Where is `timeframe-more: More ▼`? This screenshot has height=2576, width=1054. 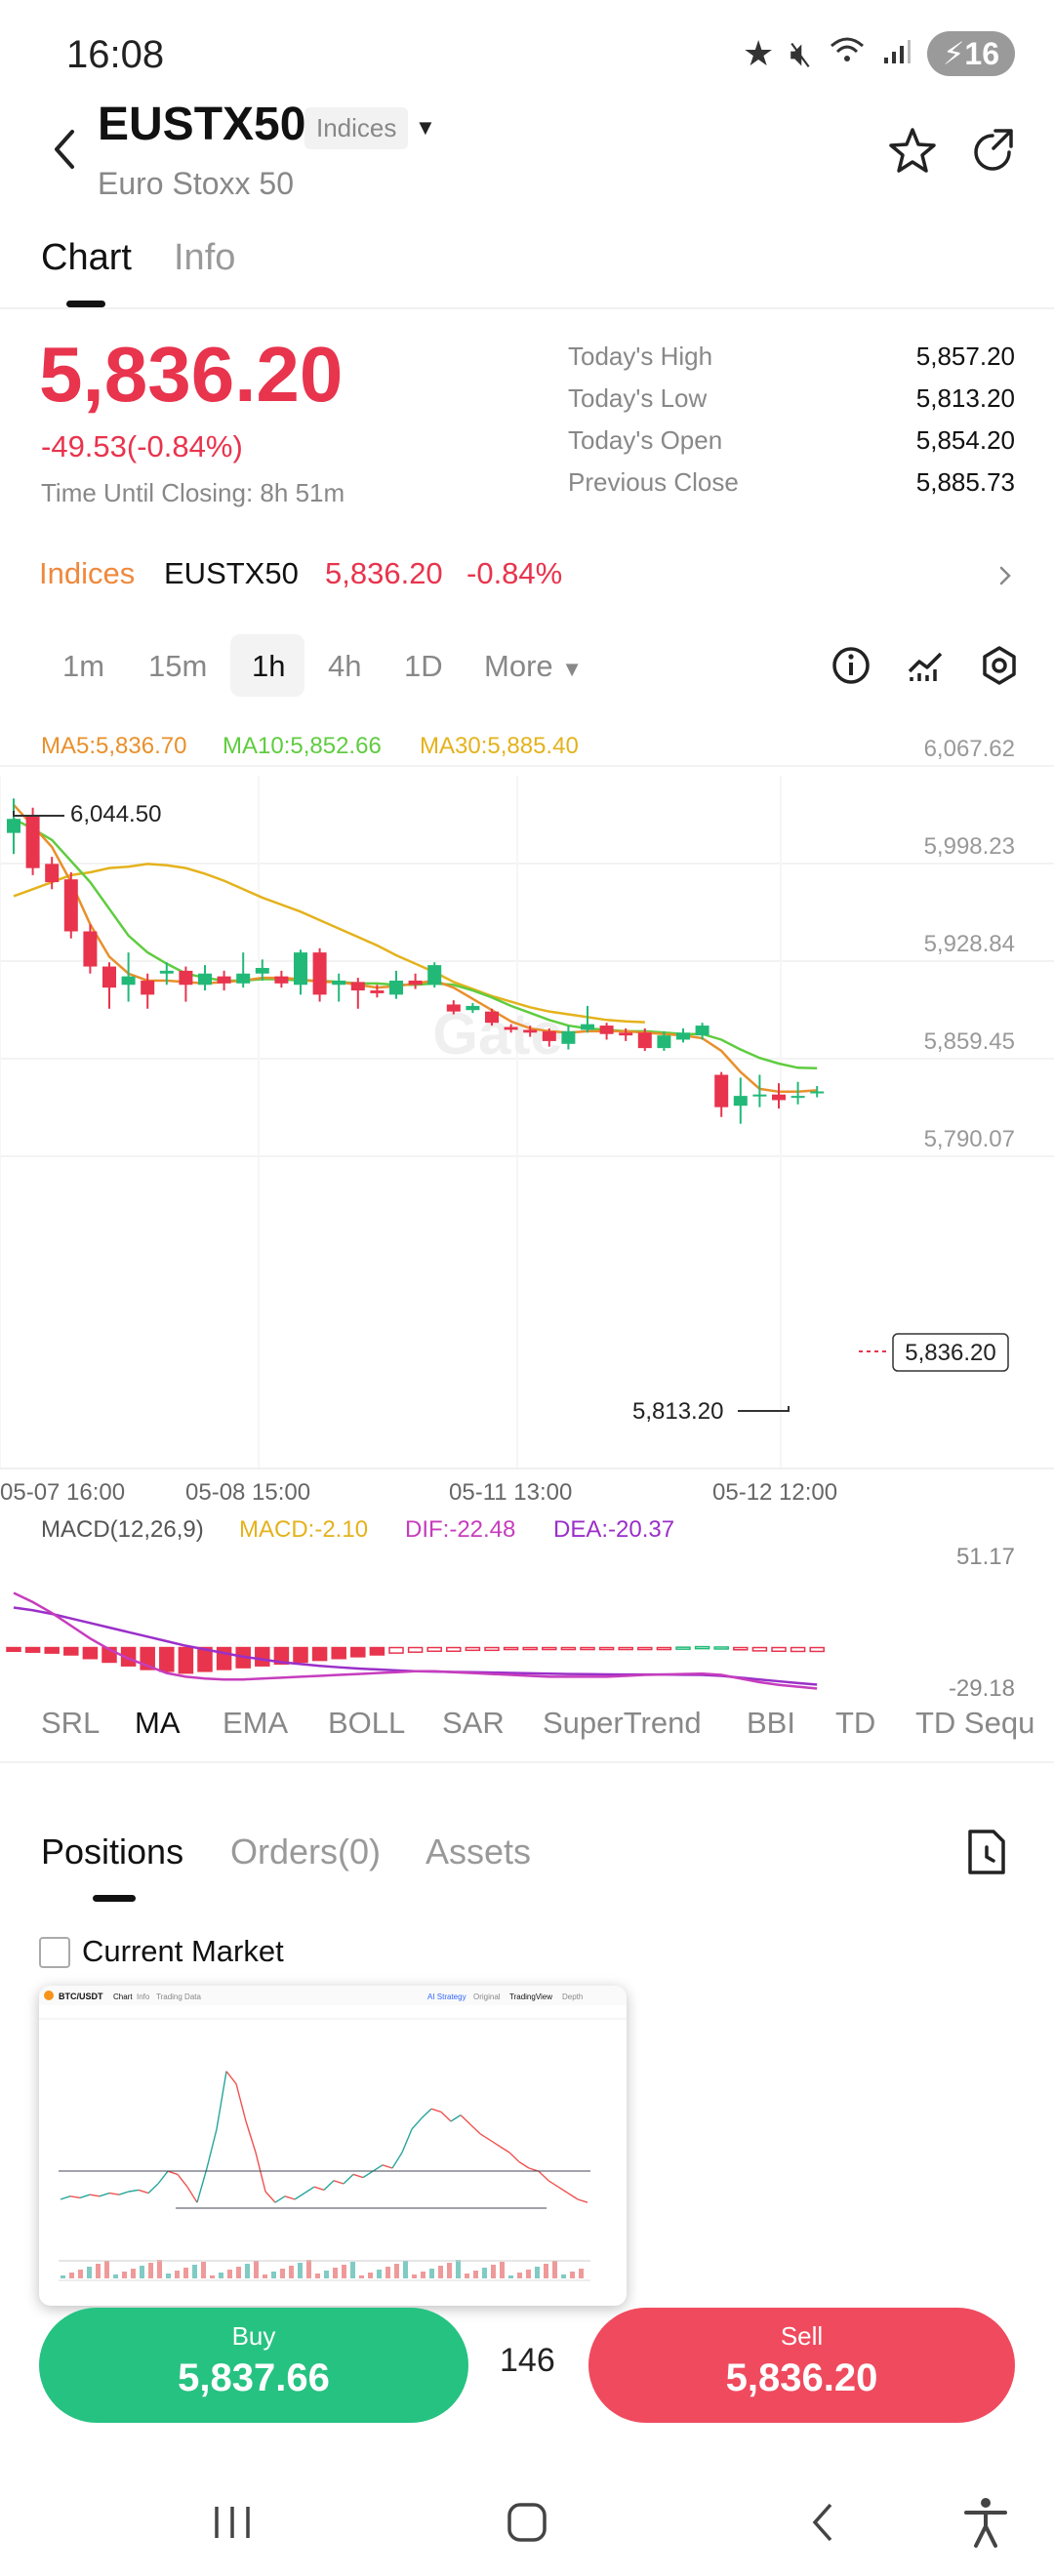 timeframe-more: More ▼ is located at coordinates (533, 666).